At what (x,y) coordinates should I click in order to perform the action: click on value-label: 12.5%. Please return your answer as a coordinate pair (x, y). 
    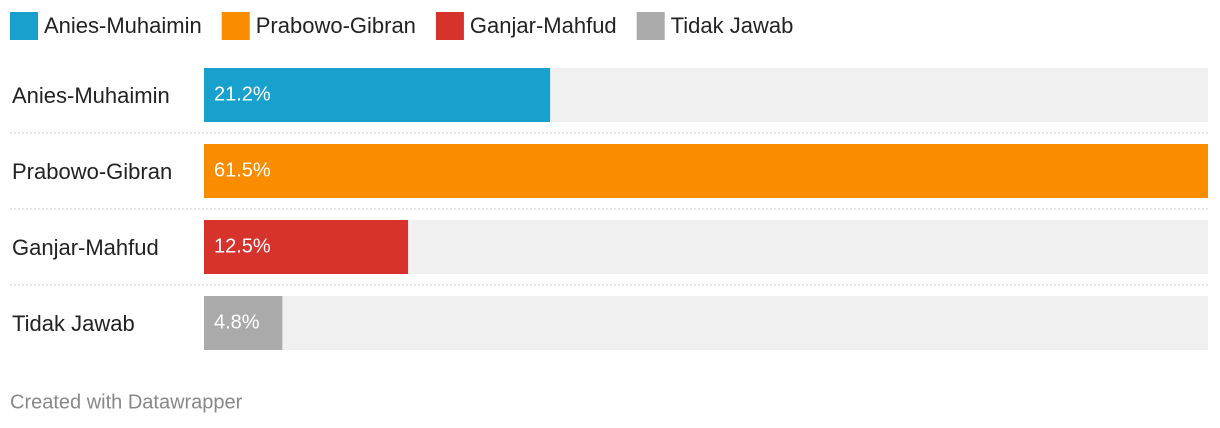
    Looking at the image, I should click on (242, 246).